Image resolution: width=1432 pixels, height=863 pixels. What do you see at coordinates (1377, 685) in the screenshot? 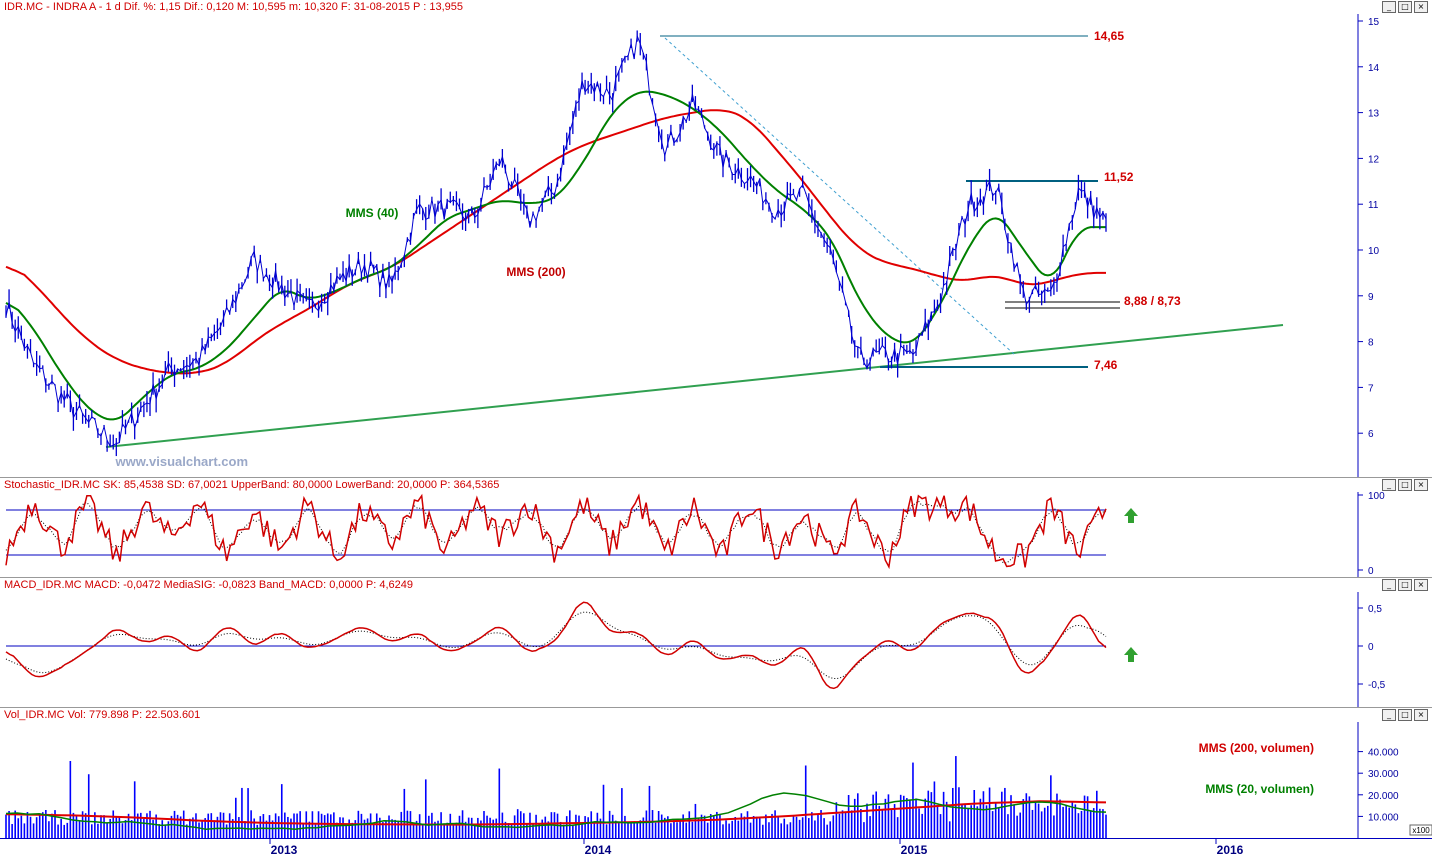
I see `macd-y-tick-label: -0,5` at bounding box center [1377, 685].